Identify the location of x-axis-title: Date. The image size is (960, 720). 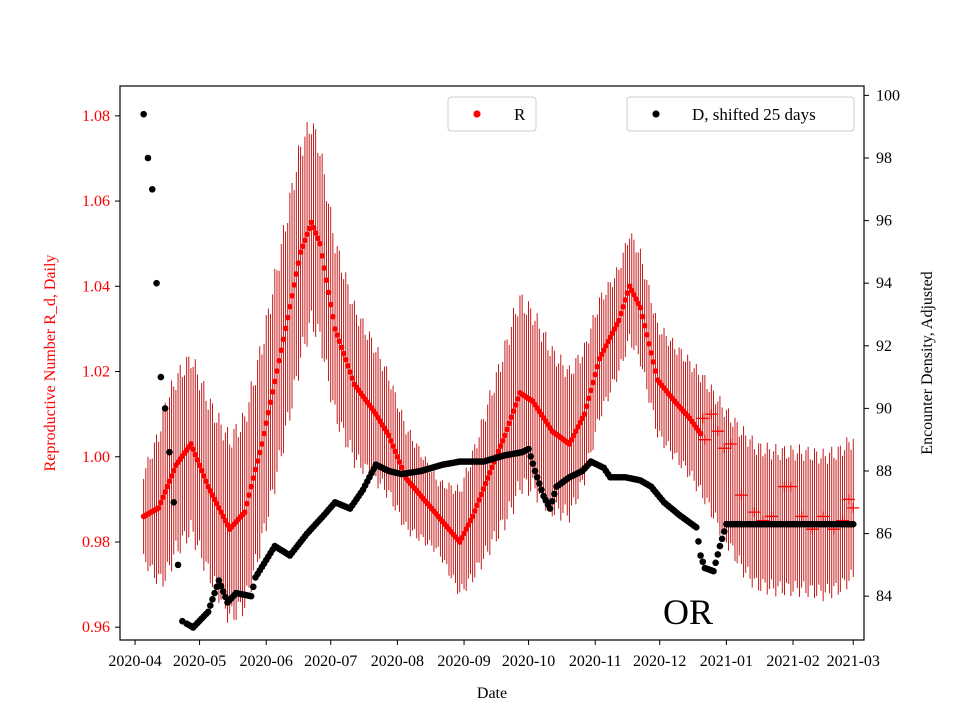
(492, 693).